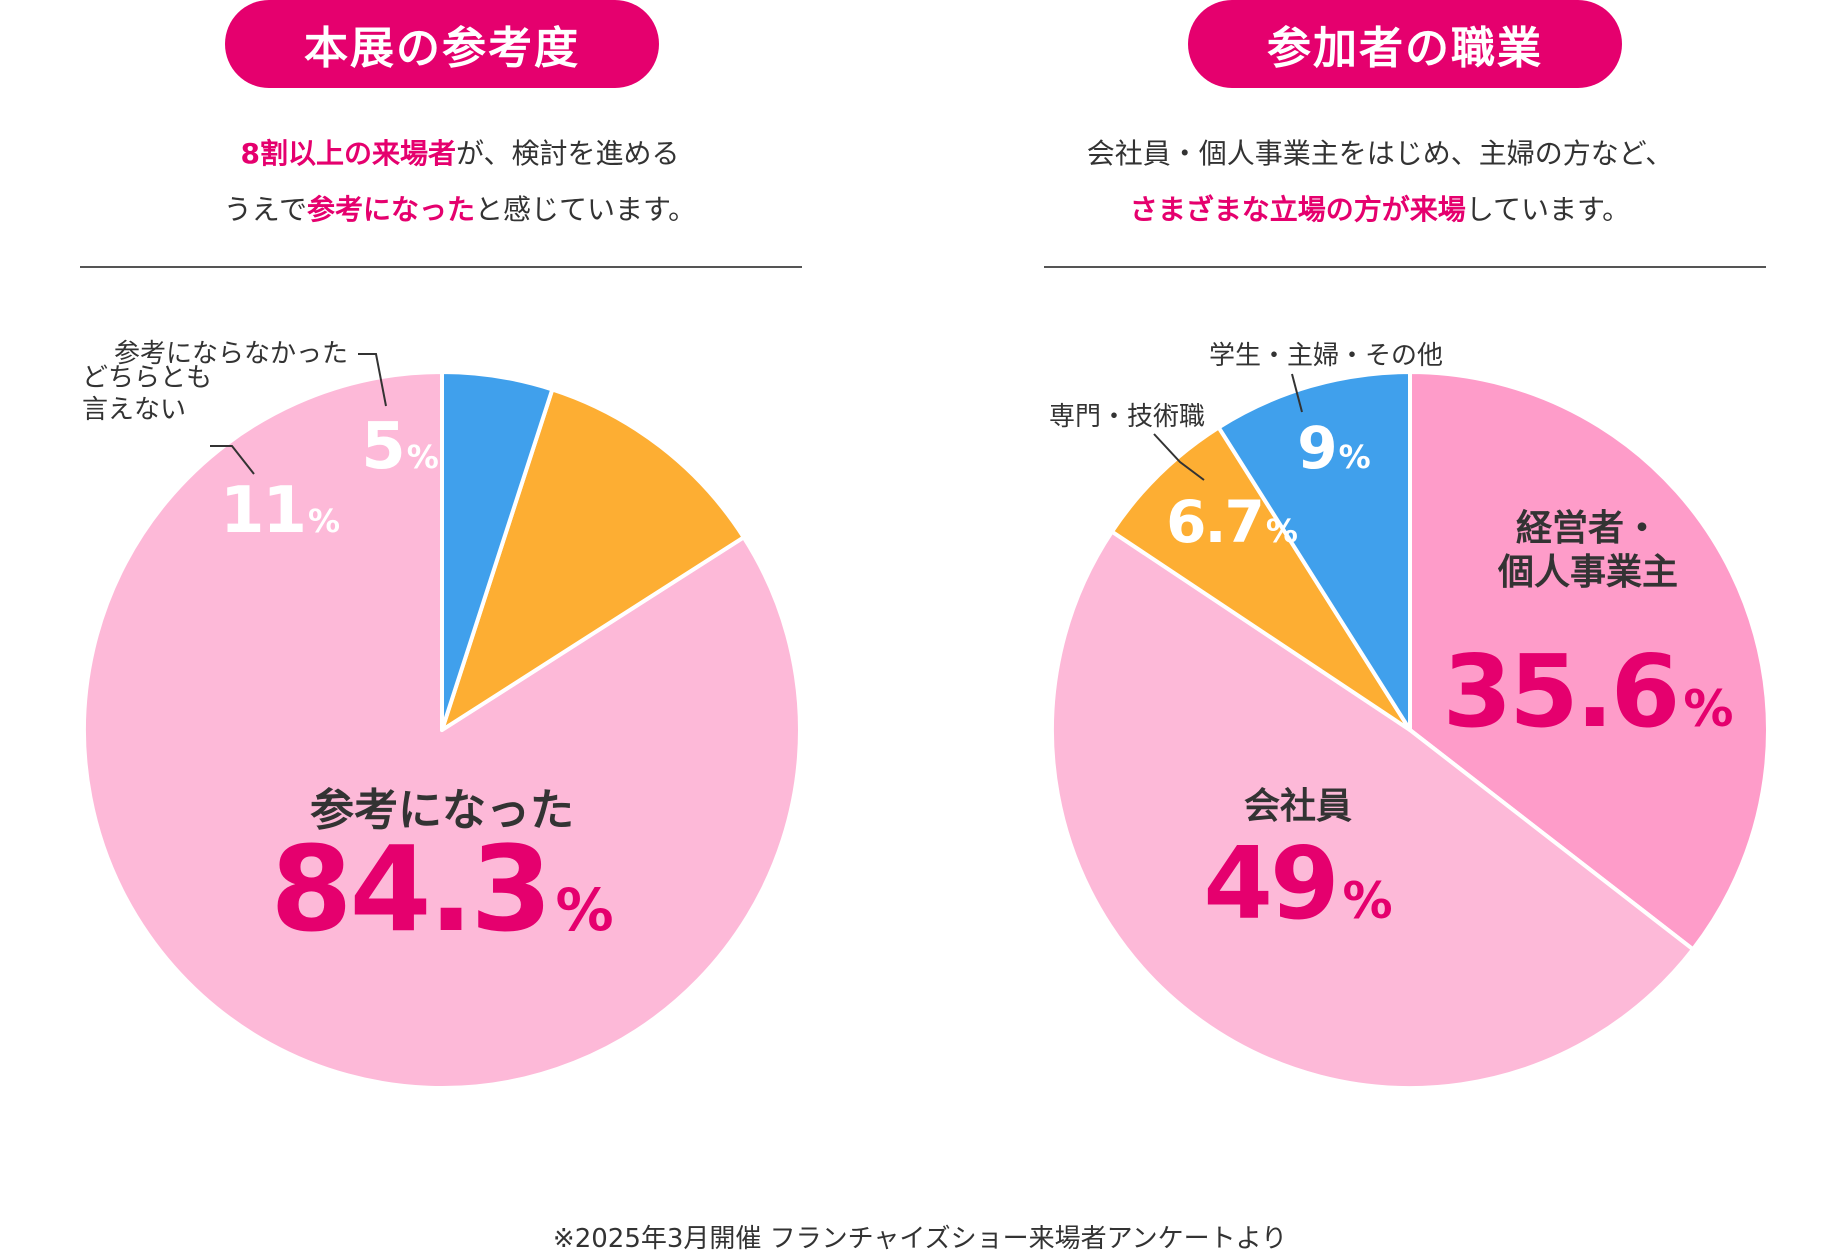 The width and height of the screenshot is (1840, 1260). Describe the element at coordinates (400, 447) in the screenshot. I see `slice-value: 5%` at that location.